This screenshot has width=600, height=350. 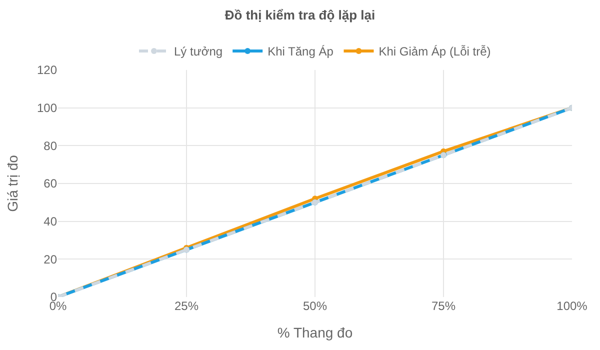 I want to click on legend-label: Khi Tăng Áp, so click(x=301, y=51).